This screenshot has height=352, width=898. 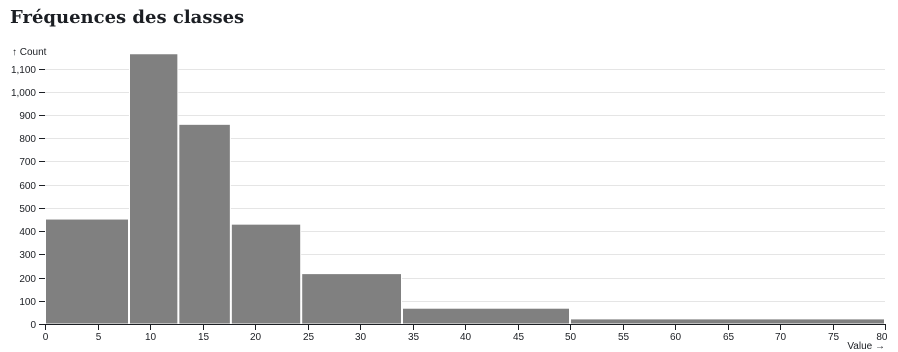 What do you see at coordinates (46, 337) in the screenshot?
I see `x-tick-label: 0` at bounding box center [46, 337].